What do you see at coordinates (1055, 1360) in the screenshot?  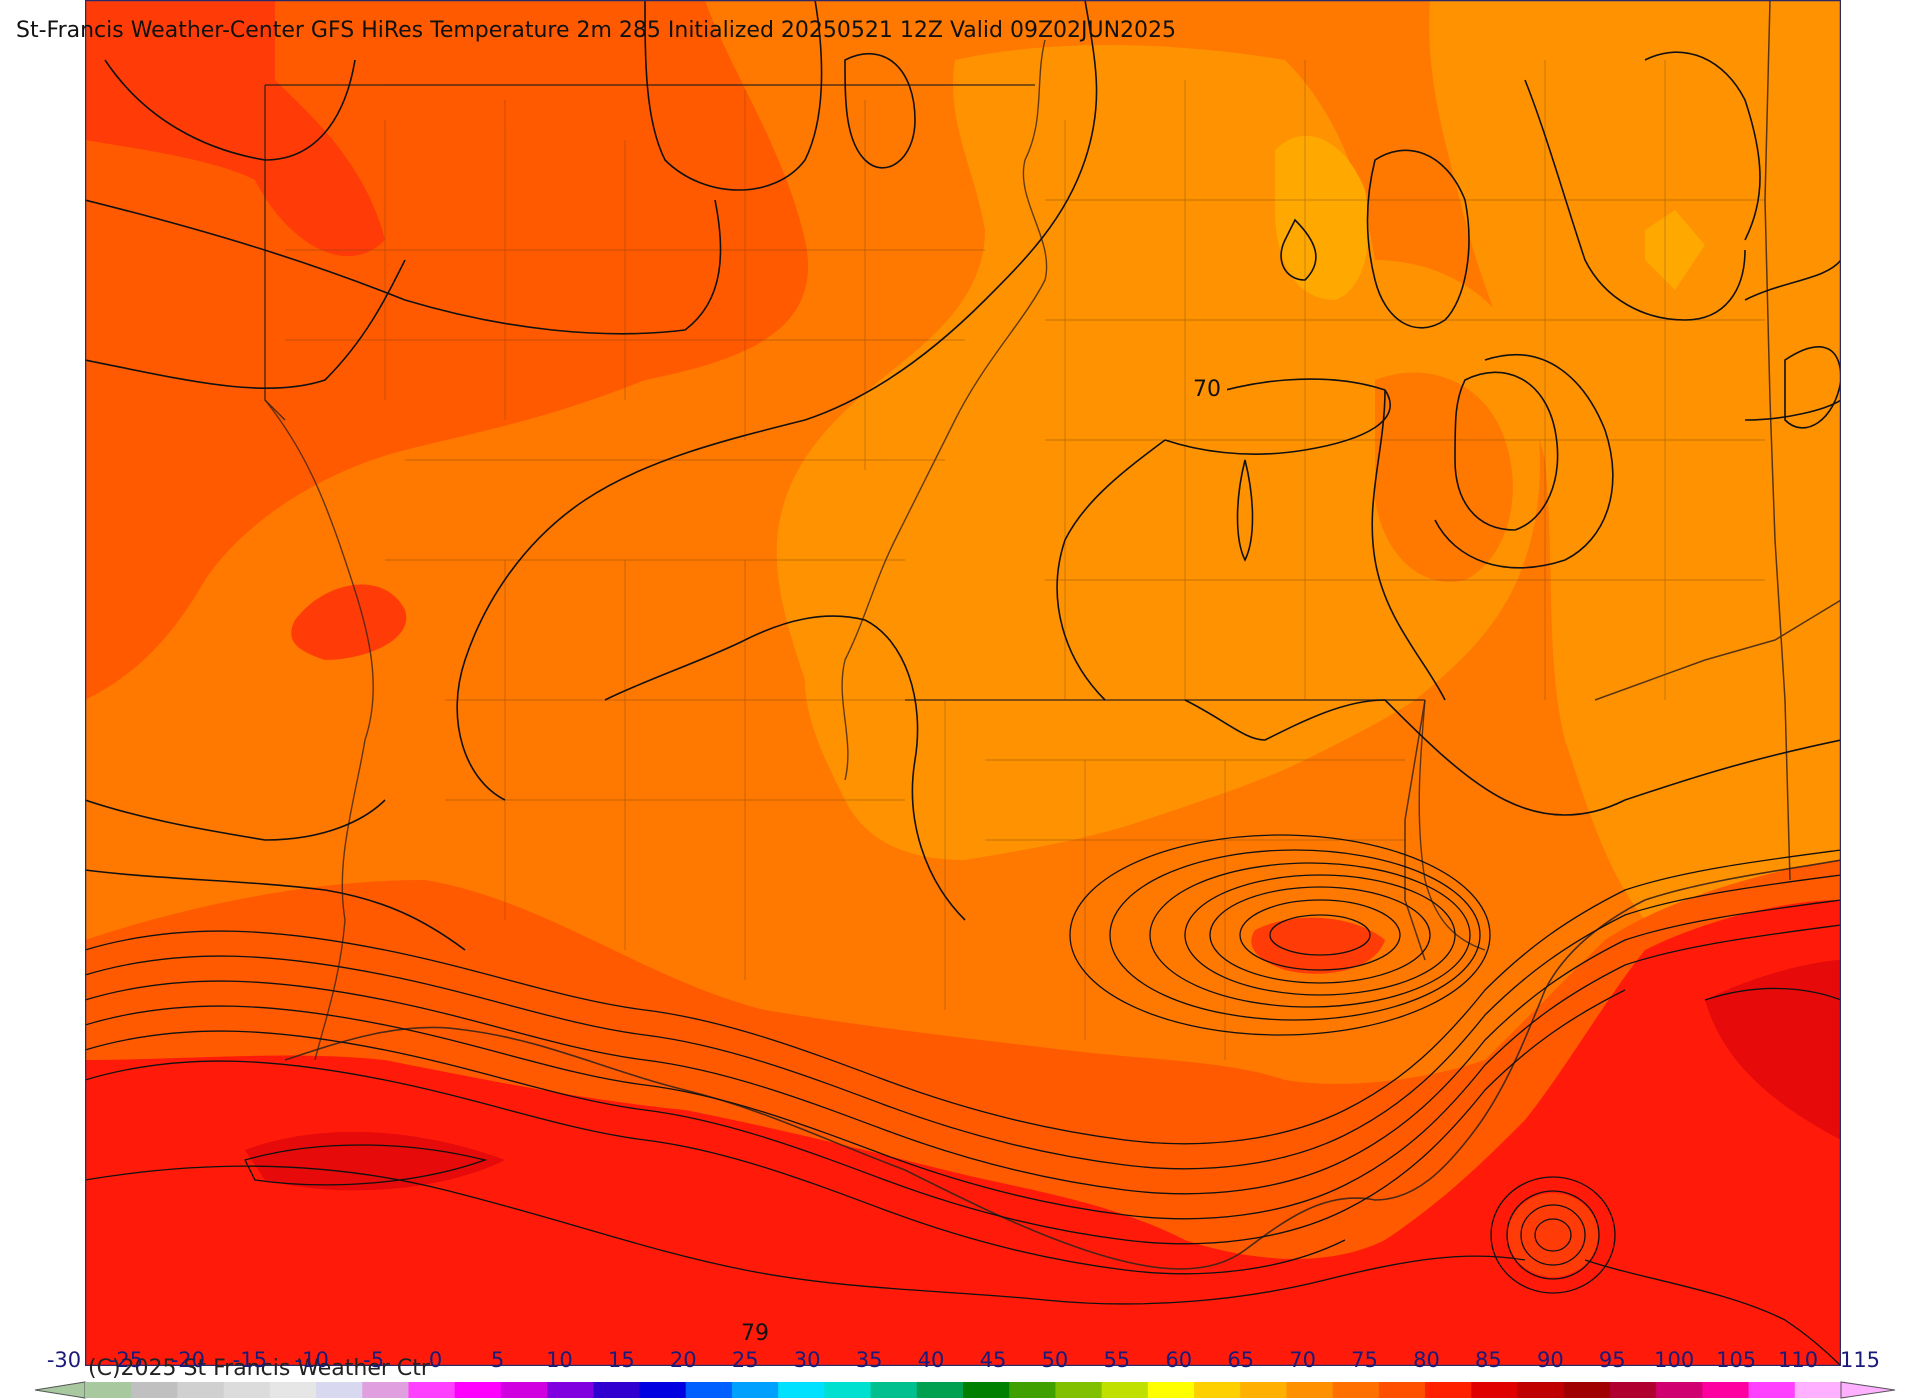 I see `colorbar-tick-label: 50` at bounding box center [1055, 1360].